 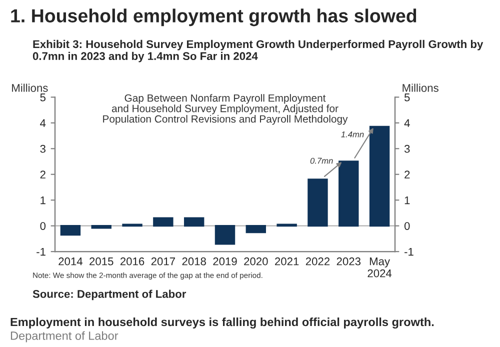 What do you see at coordinates (380, 268) in the screenshot?
I see `x-tick-label: May 2024` at bounding box center [380, 268].